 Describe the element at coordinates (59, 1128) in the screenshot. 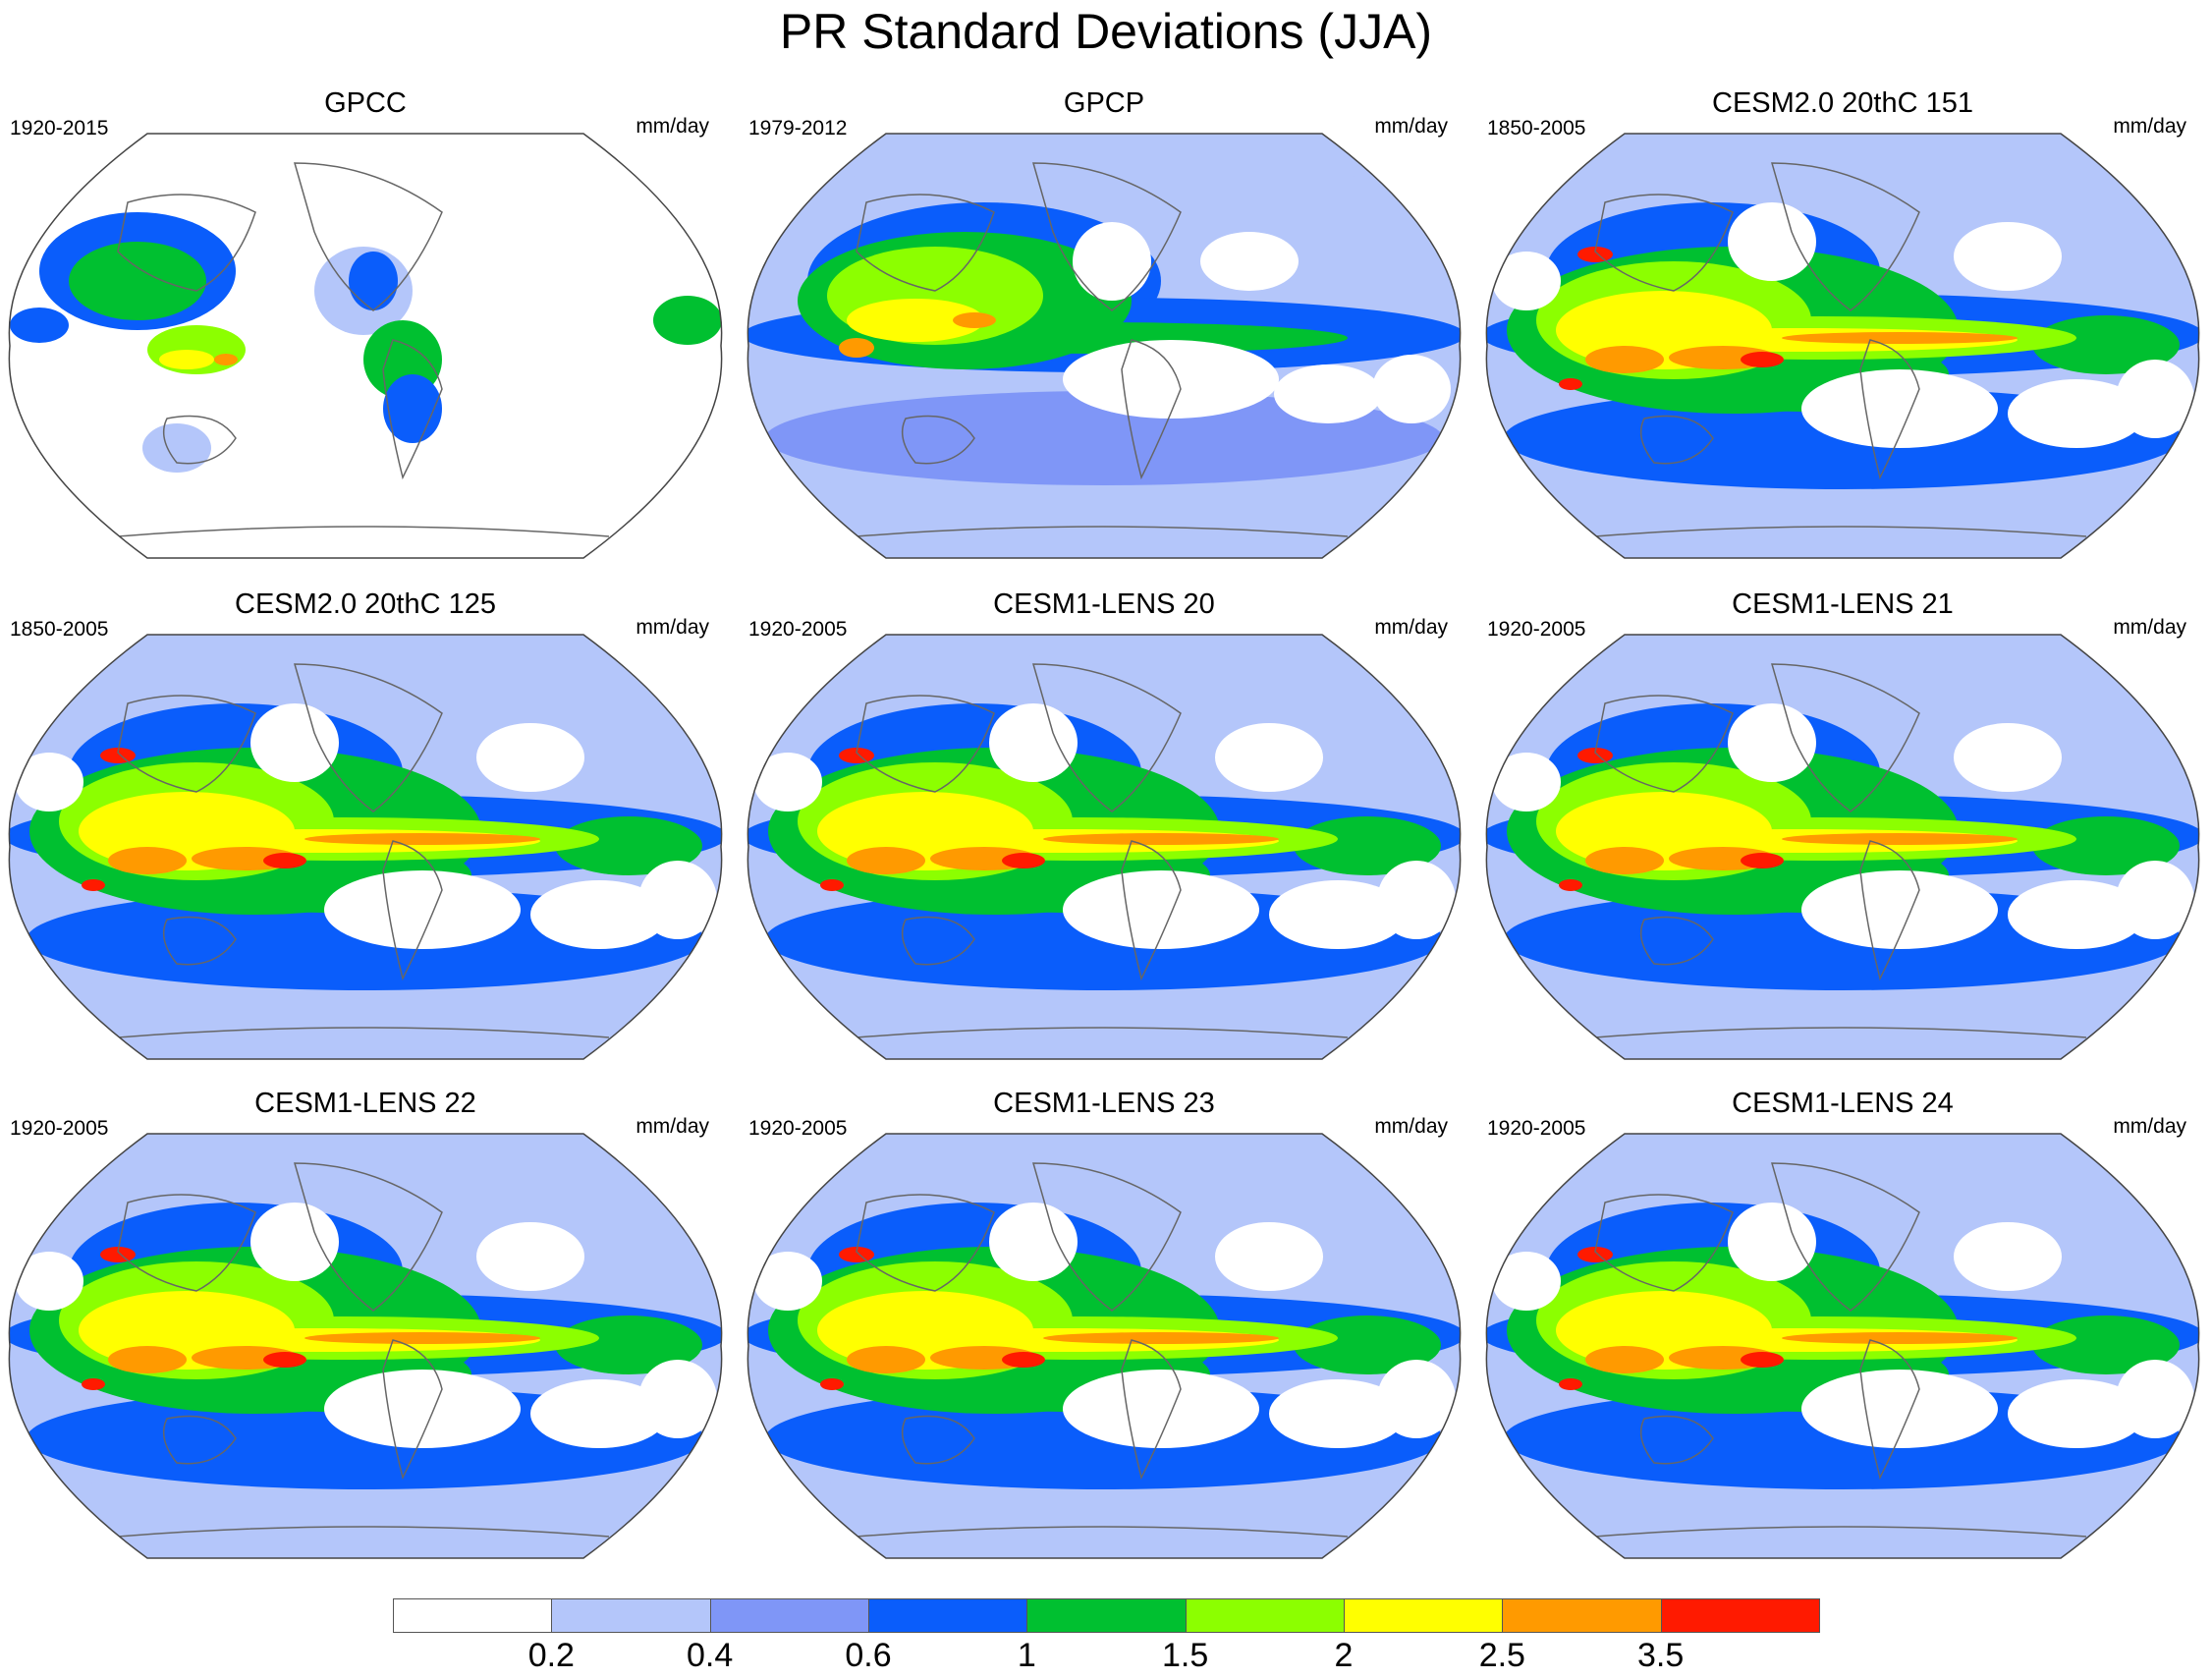

I see `panel-period: 1920-2005` at that location.